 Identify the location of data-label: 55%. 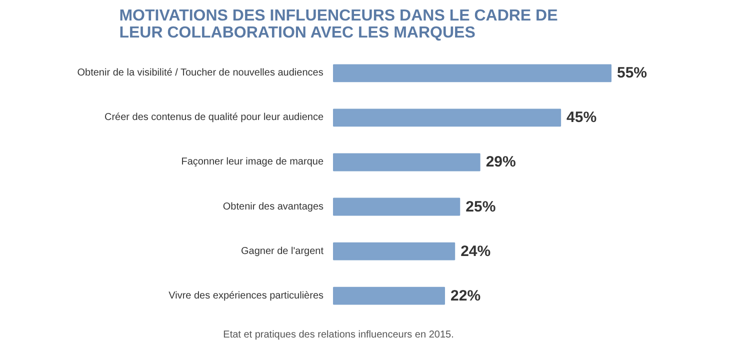
(632, 73).